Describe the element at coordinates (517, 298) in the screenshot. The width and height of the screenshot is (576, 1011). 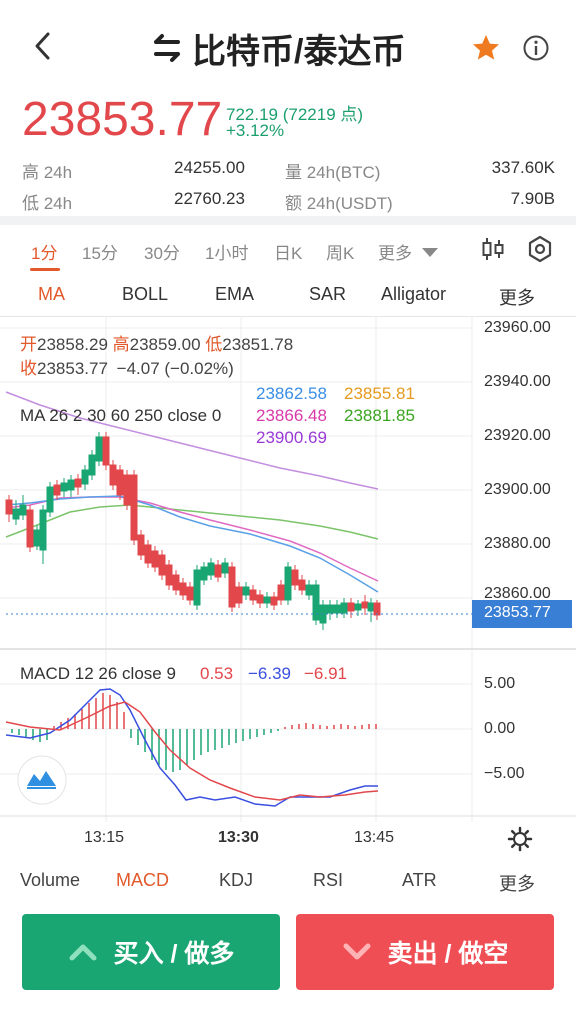
I see `indicator-more: 更多` at that location.